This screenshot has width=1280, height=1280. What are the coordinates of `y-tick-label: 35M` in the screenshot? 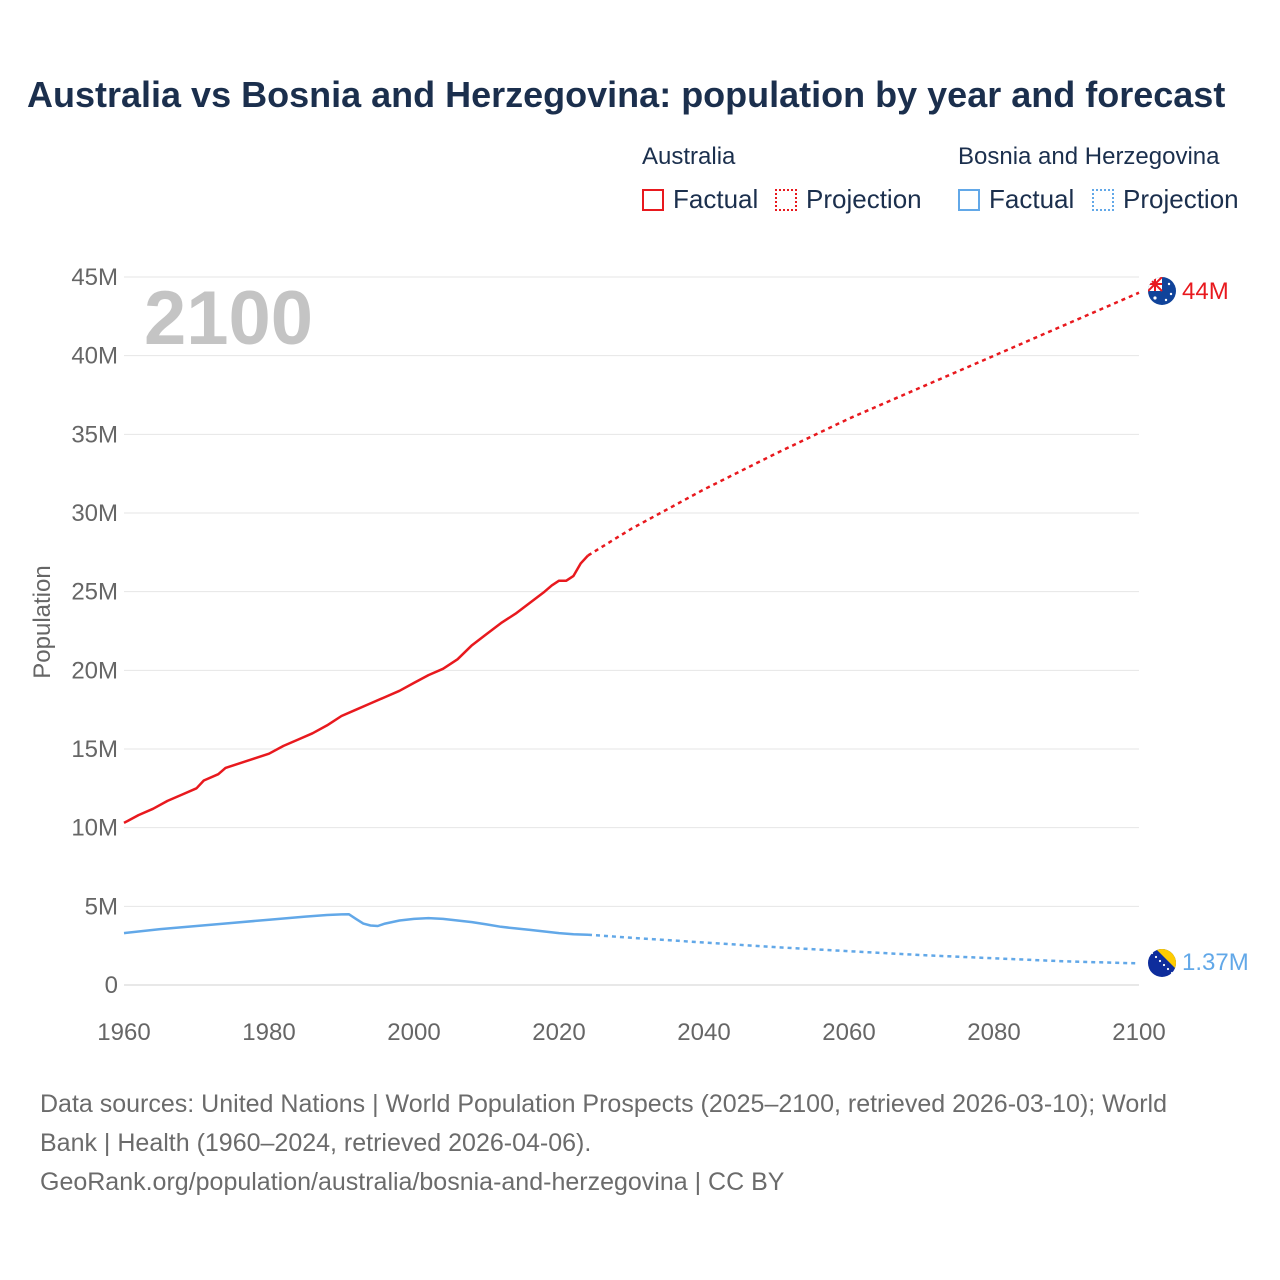 It's located at (94, 434).